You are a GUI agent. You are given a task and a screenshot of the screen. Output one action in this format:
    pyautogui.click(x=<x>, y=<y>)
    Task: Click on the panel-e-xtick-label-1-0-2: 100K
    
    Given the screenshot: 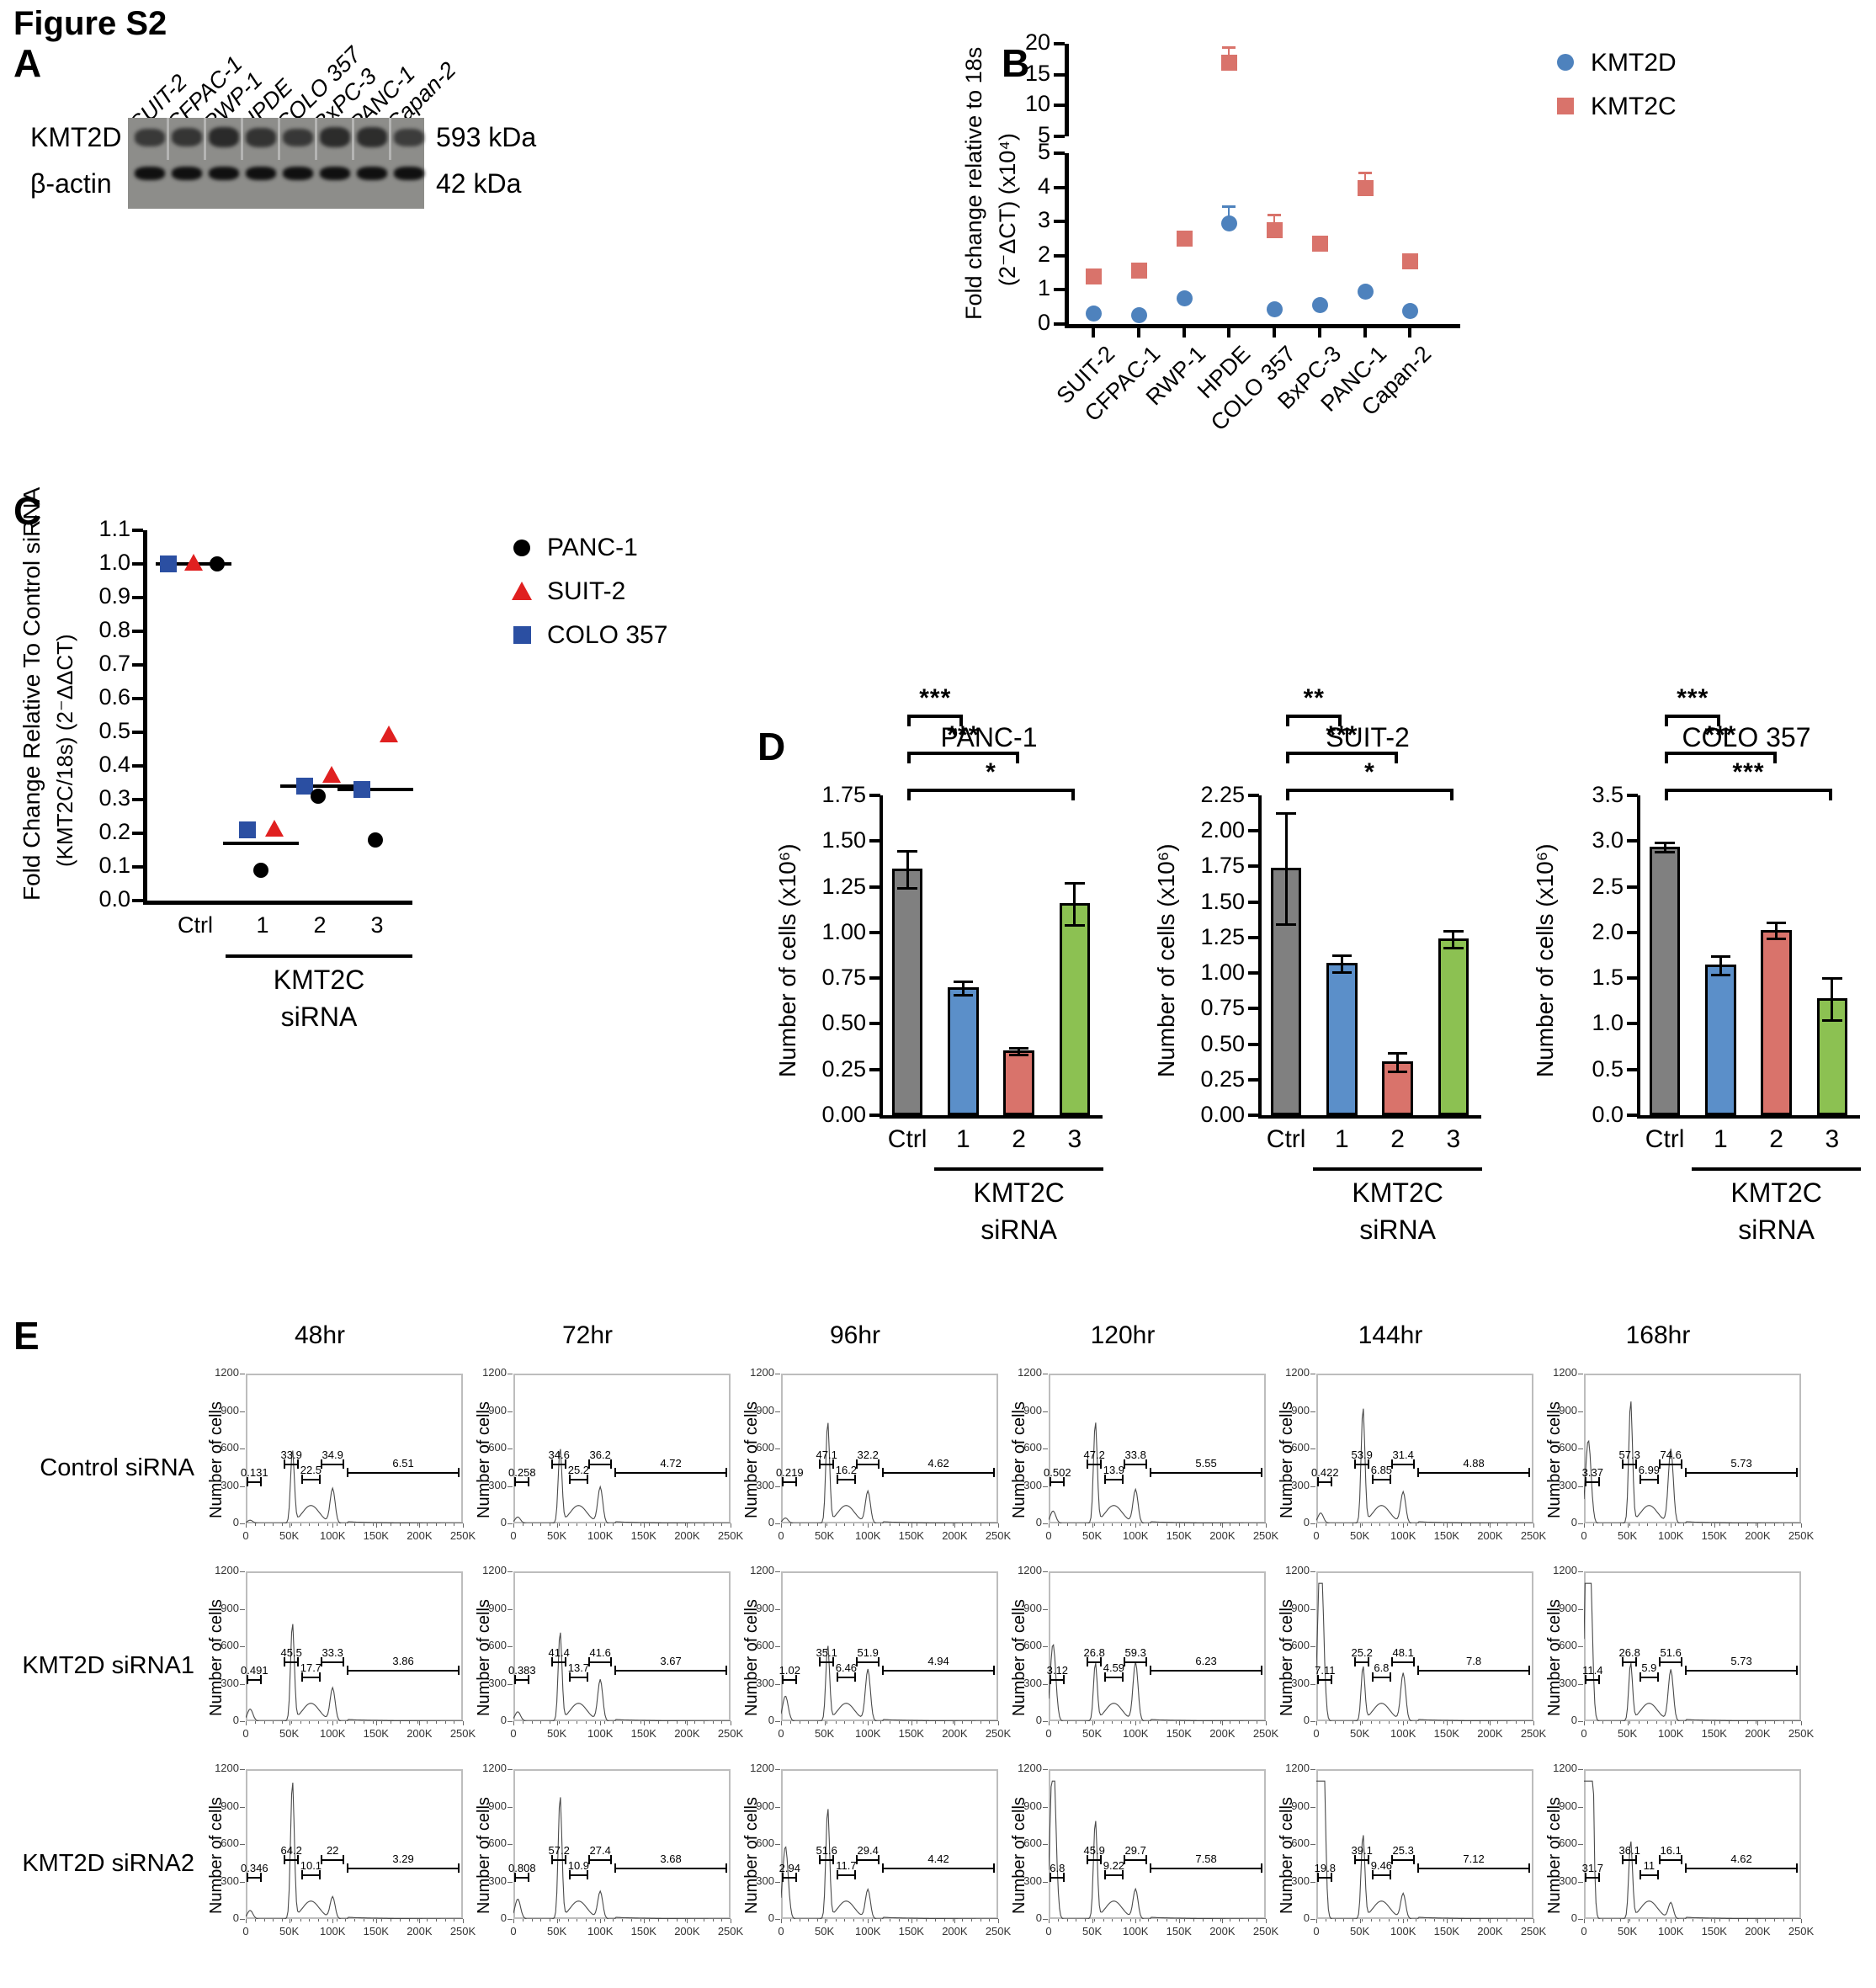 What is the action you would take?
    pyautogui.click(x=333, y=1734)
    